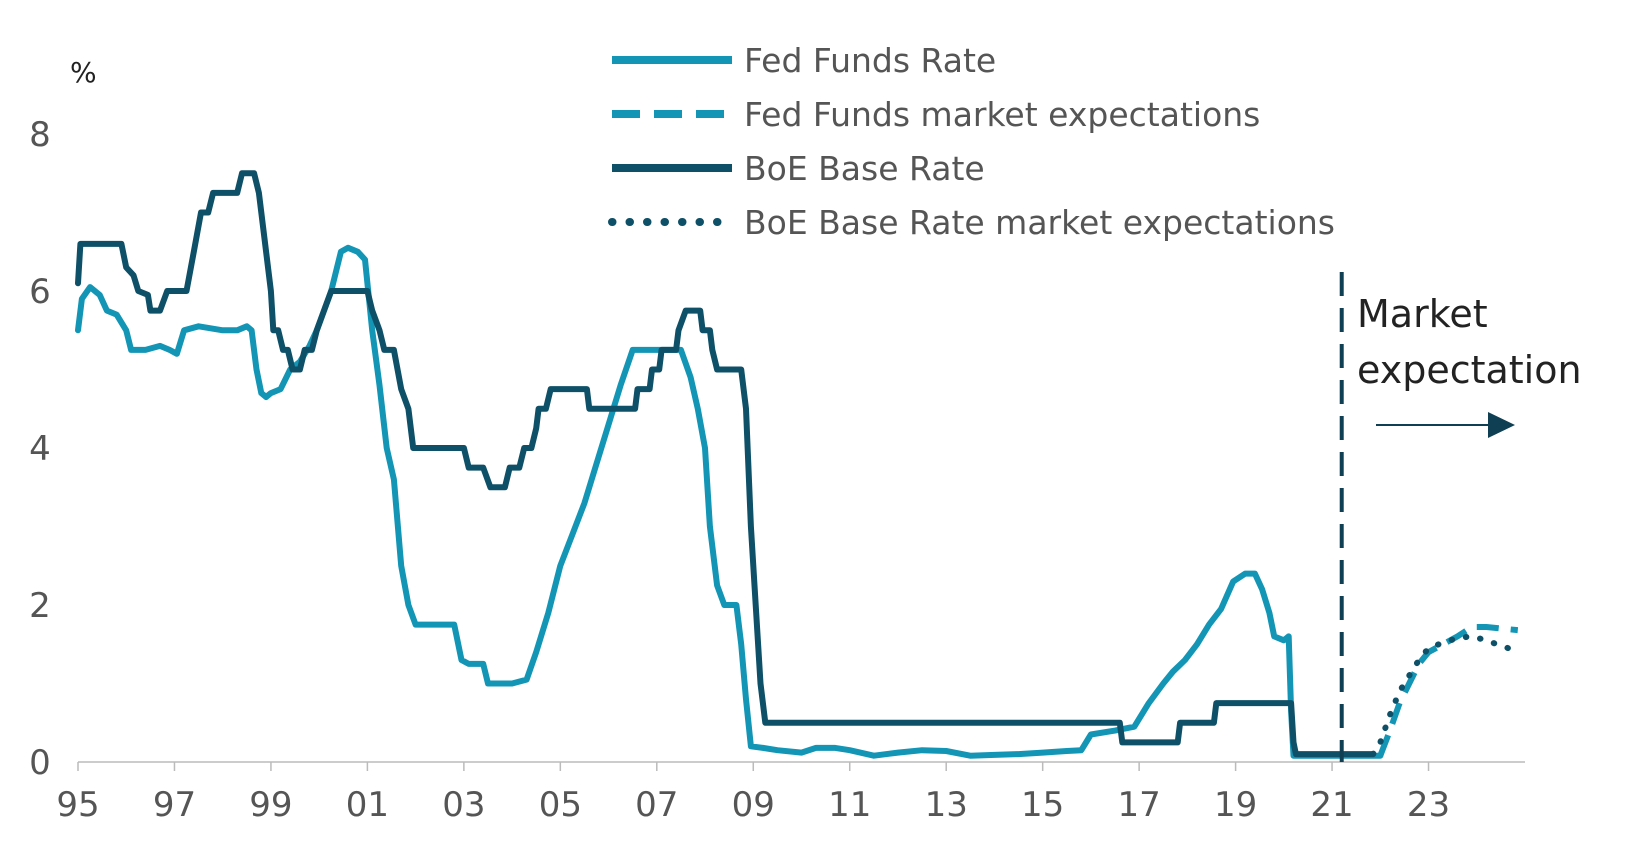 This screenshot has width=1625, height=847. What do you see at coordinates (946, 805) in the screenshot?
I see `x-tick-label: 13` at bounding box center [946, 805].